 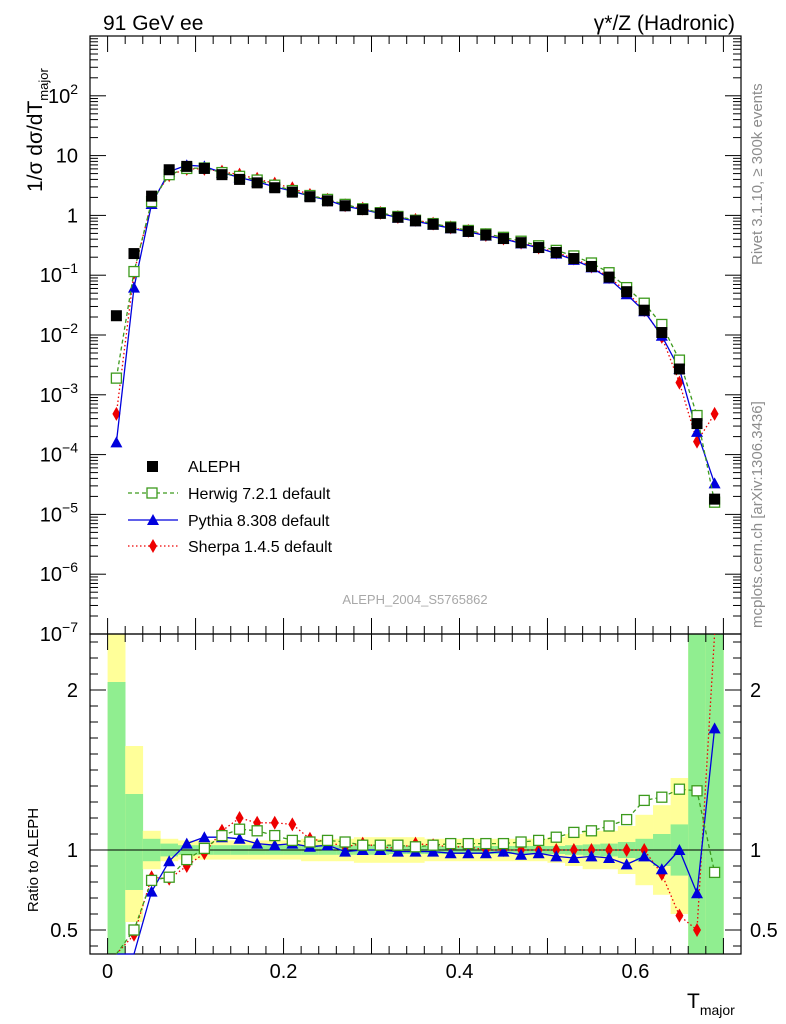 I want to click on xlabel: Tmajor, so click(x=711, y=1004).